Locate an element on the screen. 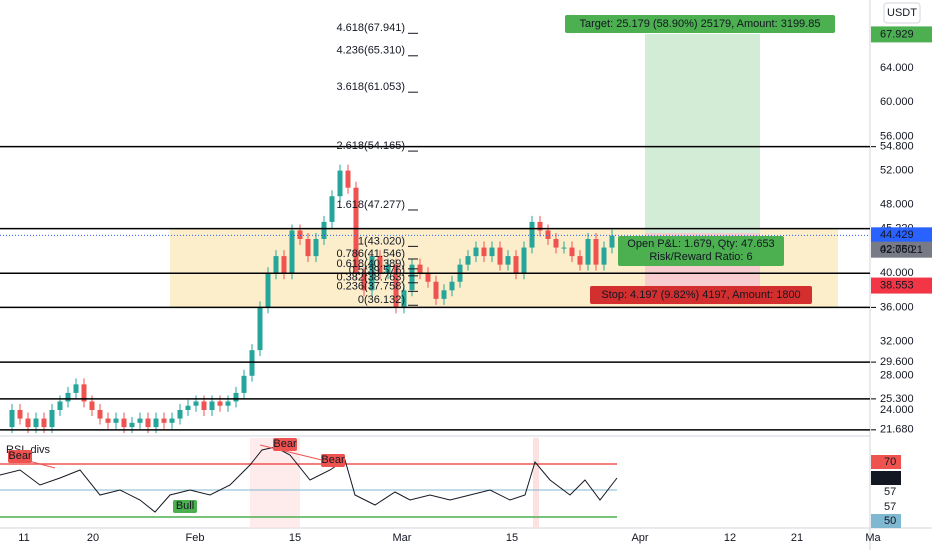  price-badge-label: 44.429 is located at coordinates (897, 235).